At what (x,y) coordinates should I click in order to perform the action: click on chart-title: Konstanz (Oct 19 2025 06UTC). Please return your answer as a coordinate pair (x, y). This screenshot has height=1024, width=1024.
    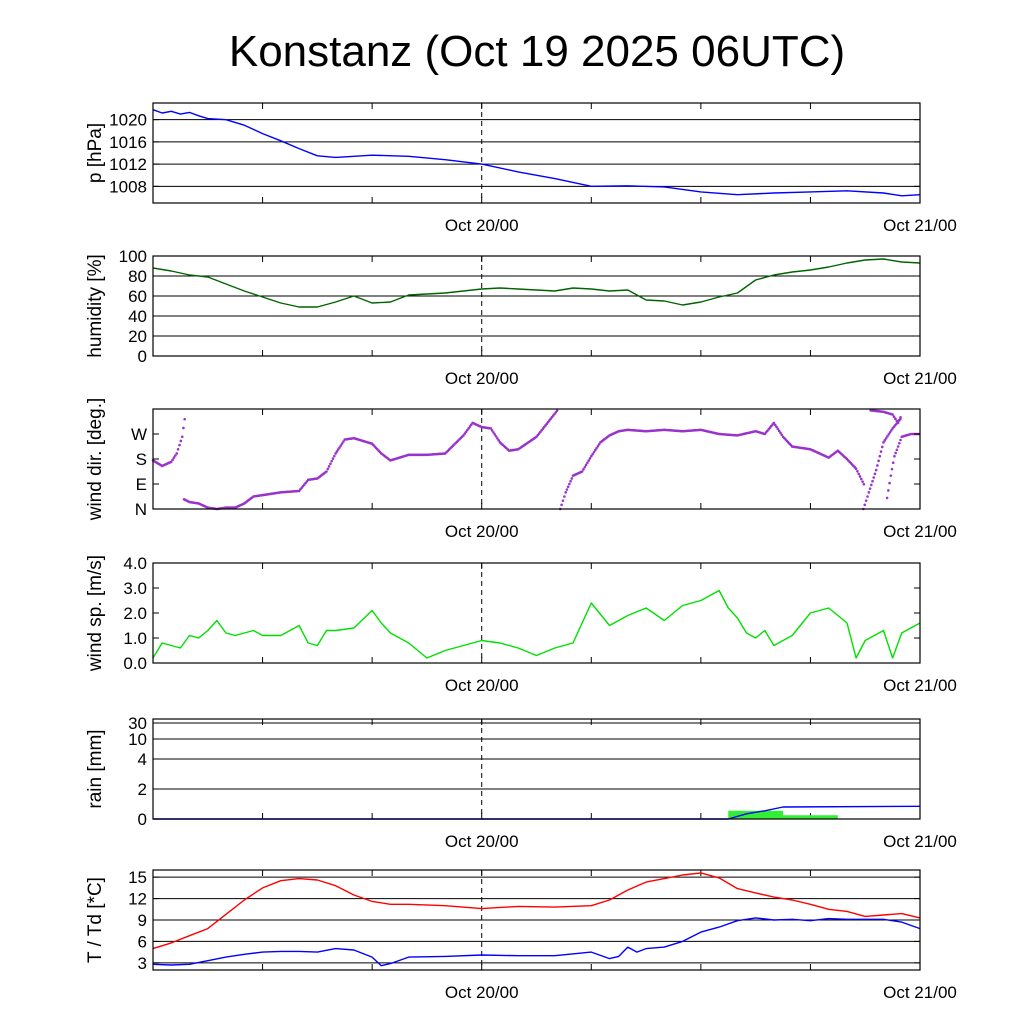
    Looking at the image, I should click on (537, 51).